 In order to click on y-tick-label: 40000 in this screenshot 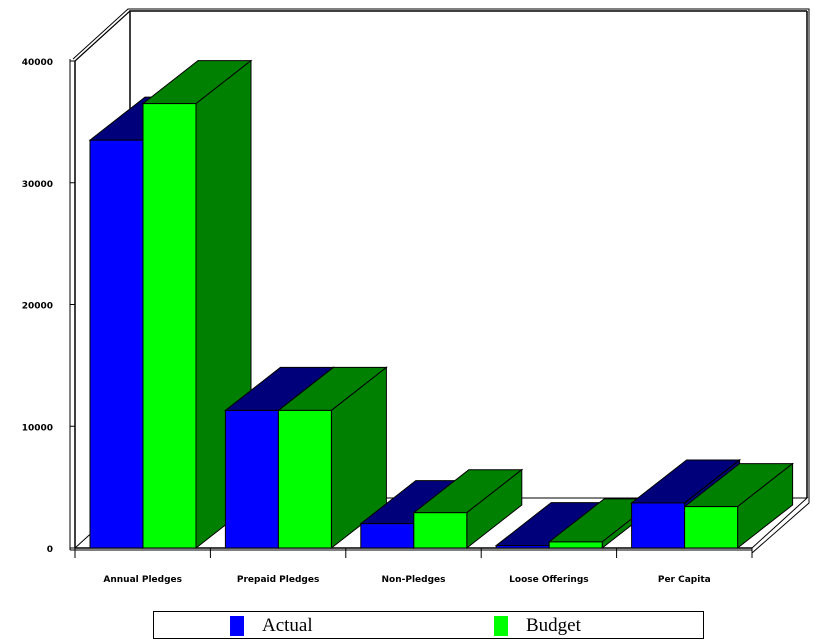, I will do `click(37, 63)`.